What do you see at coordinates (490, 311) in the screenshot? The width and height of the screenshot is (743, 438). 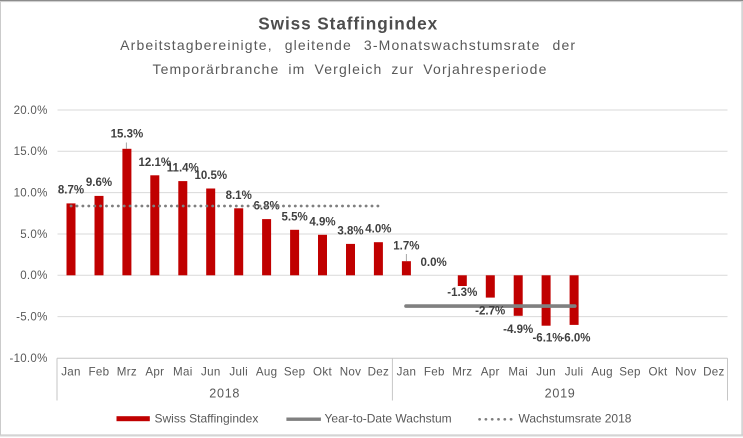 I see `svg-text: -2.7%` at bounding box center [490, 311].